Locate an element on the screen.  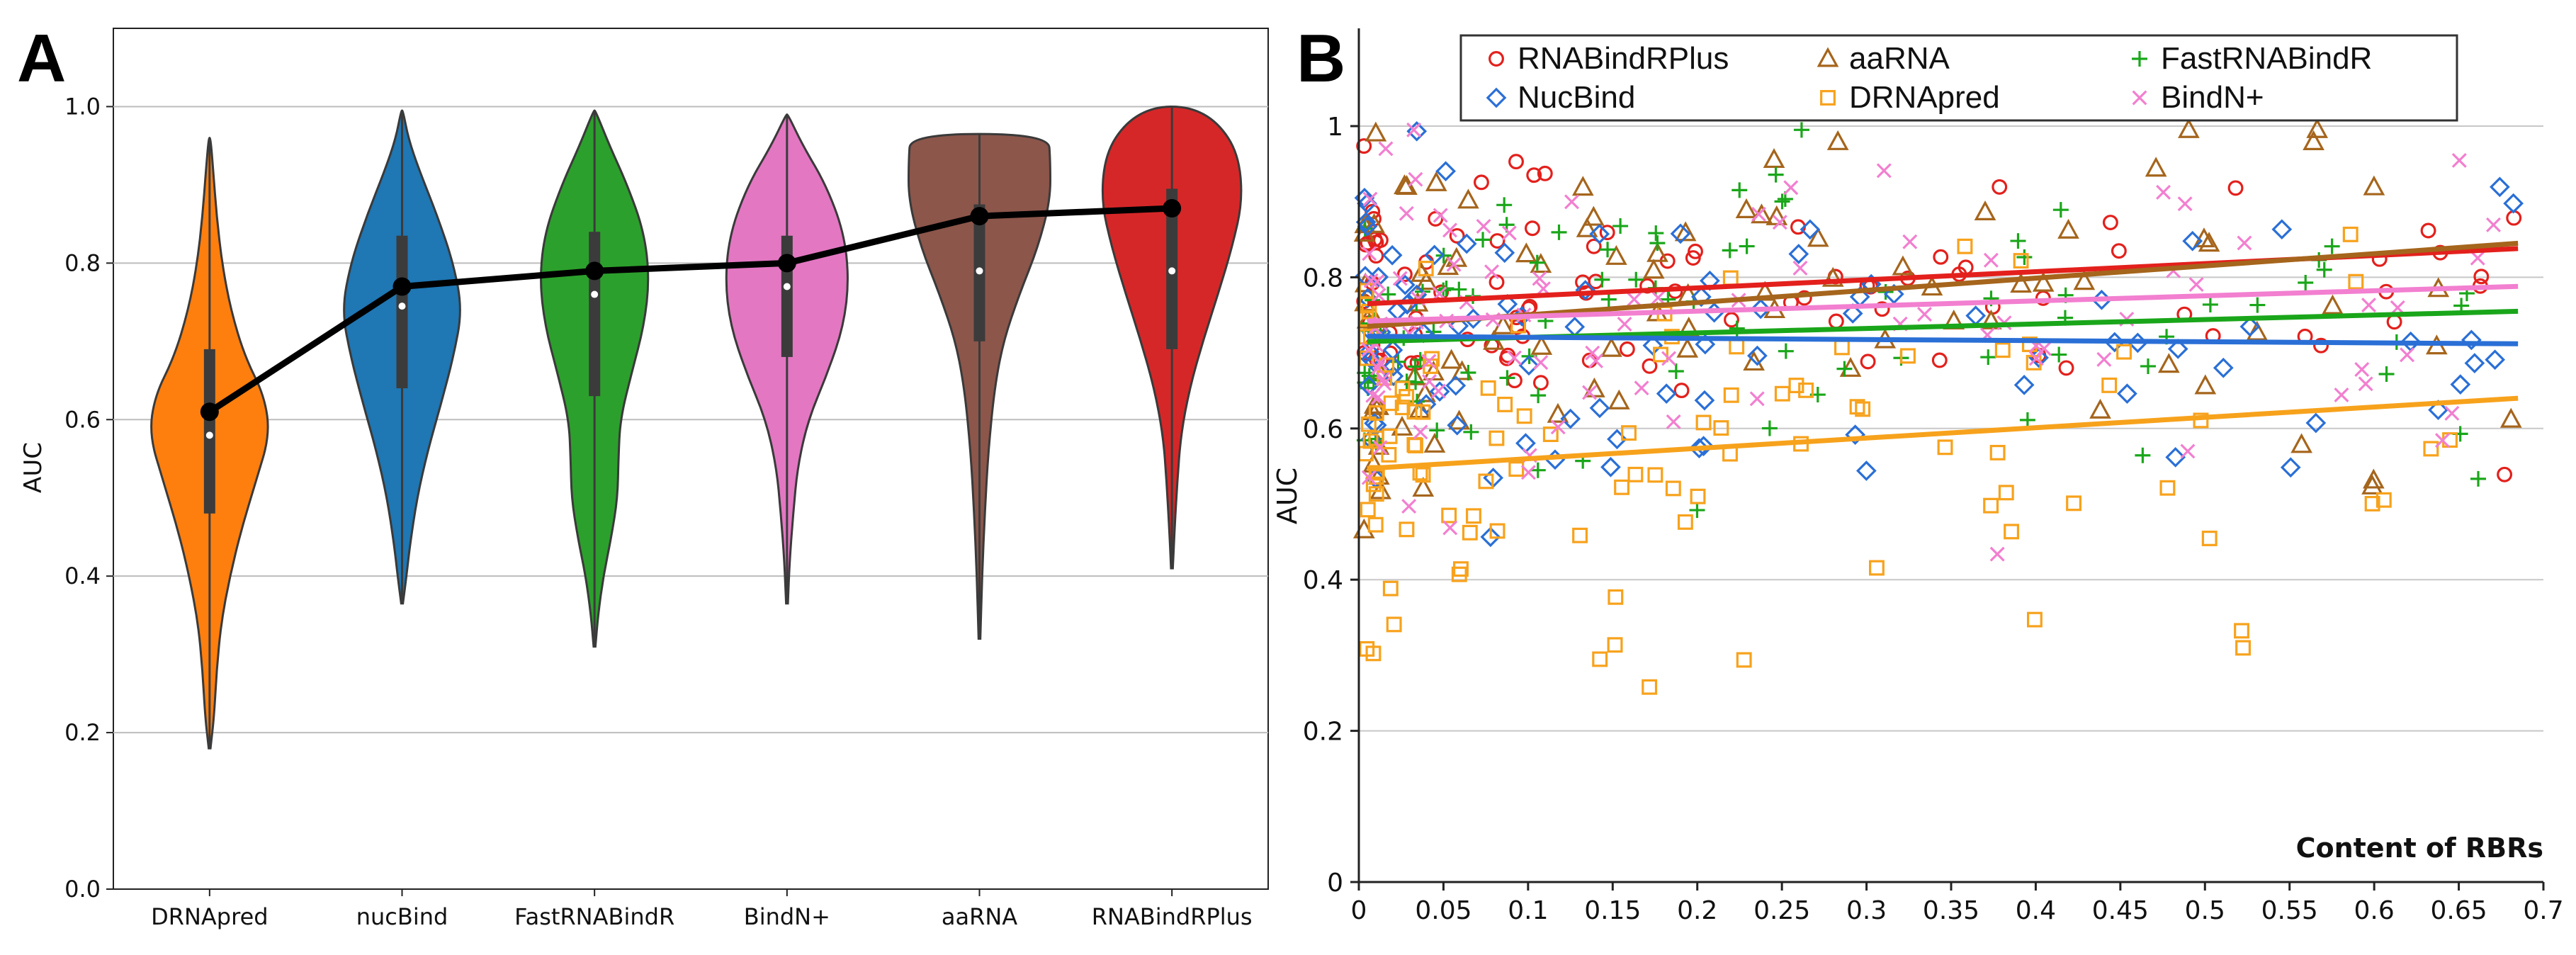
legend-marker-DRNApred is located at coordinates (1828, 98).